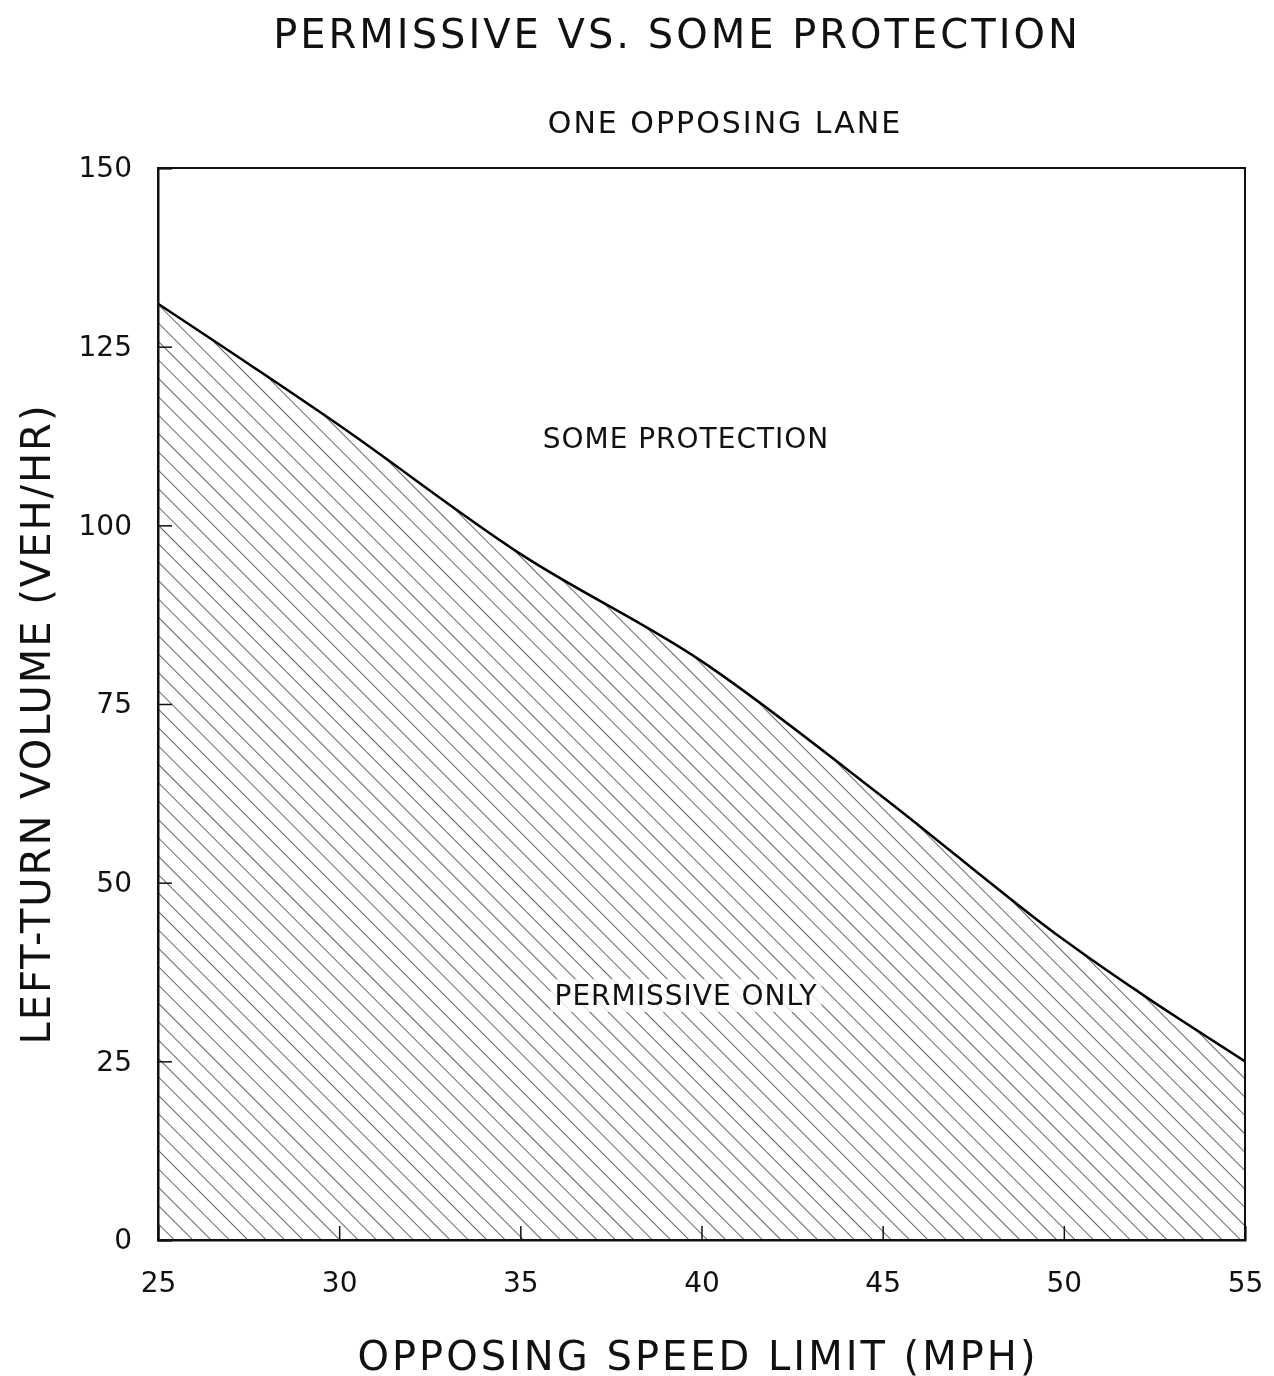 The width and height of the screenshot is (1274, 1376). Describe the element at coordinates (105, 347) in the screenshot. I see `y-tick-label: 125` at that location.